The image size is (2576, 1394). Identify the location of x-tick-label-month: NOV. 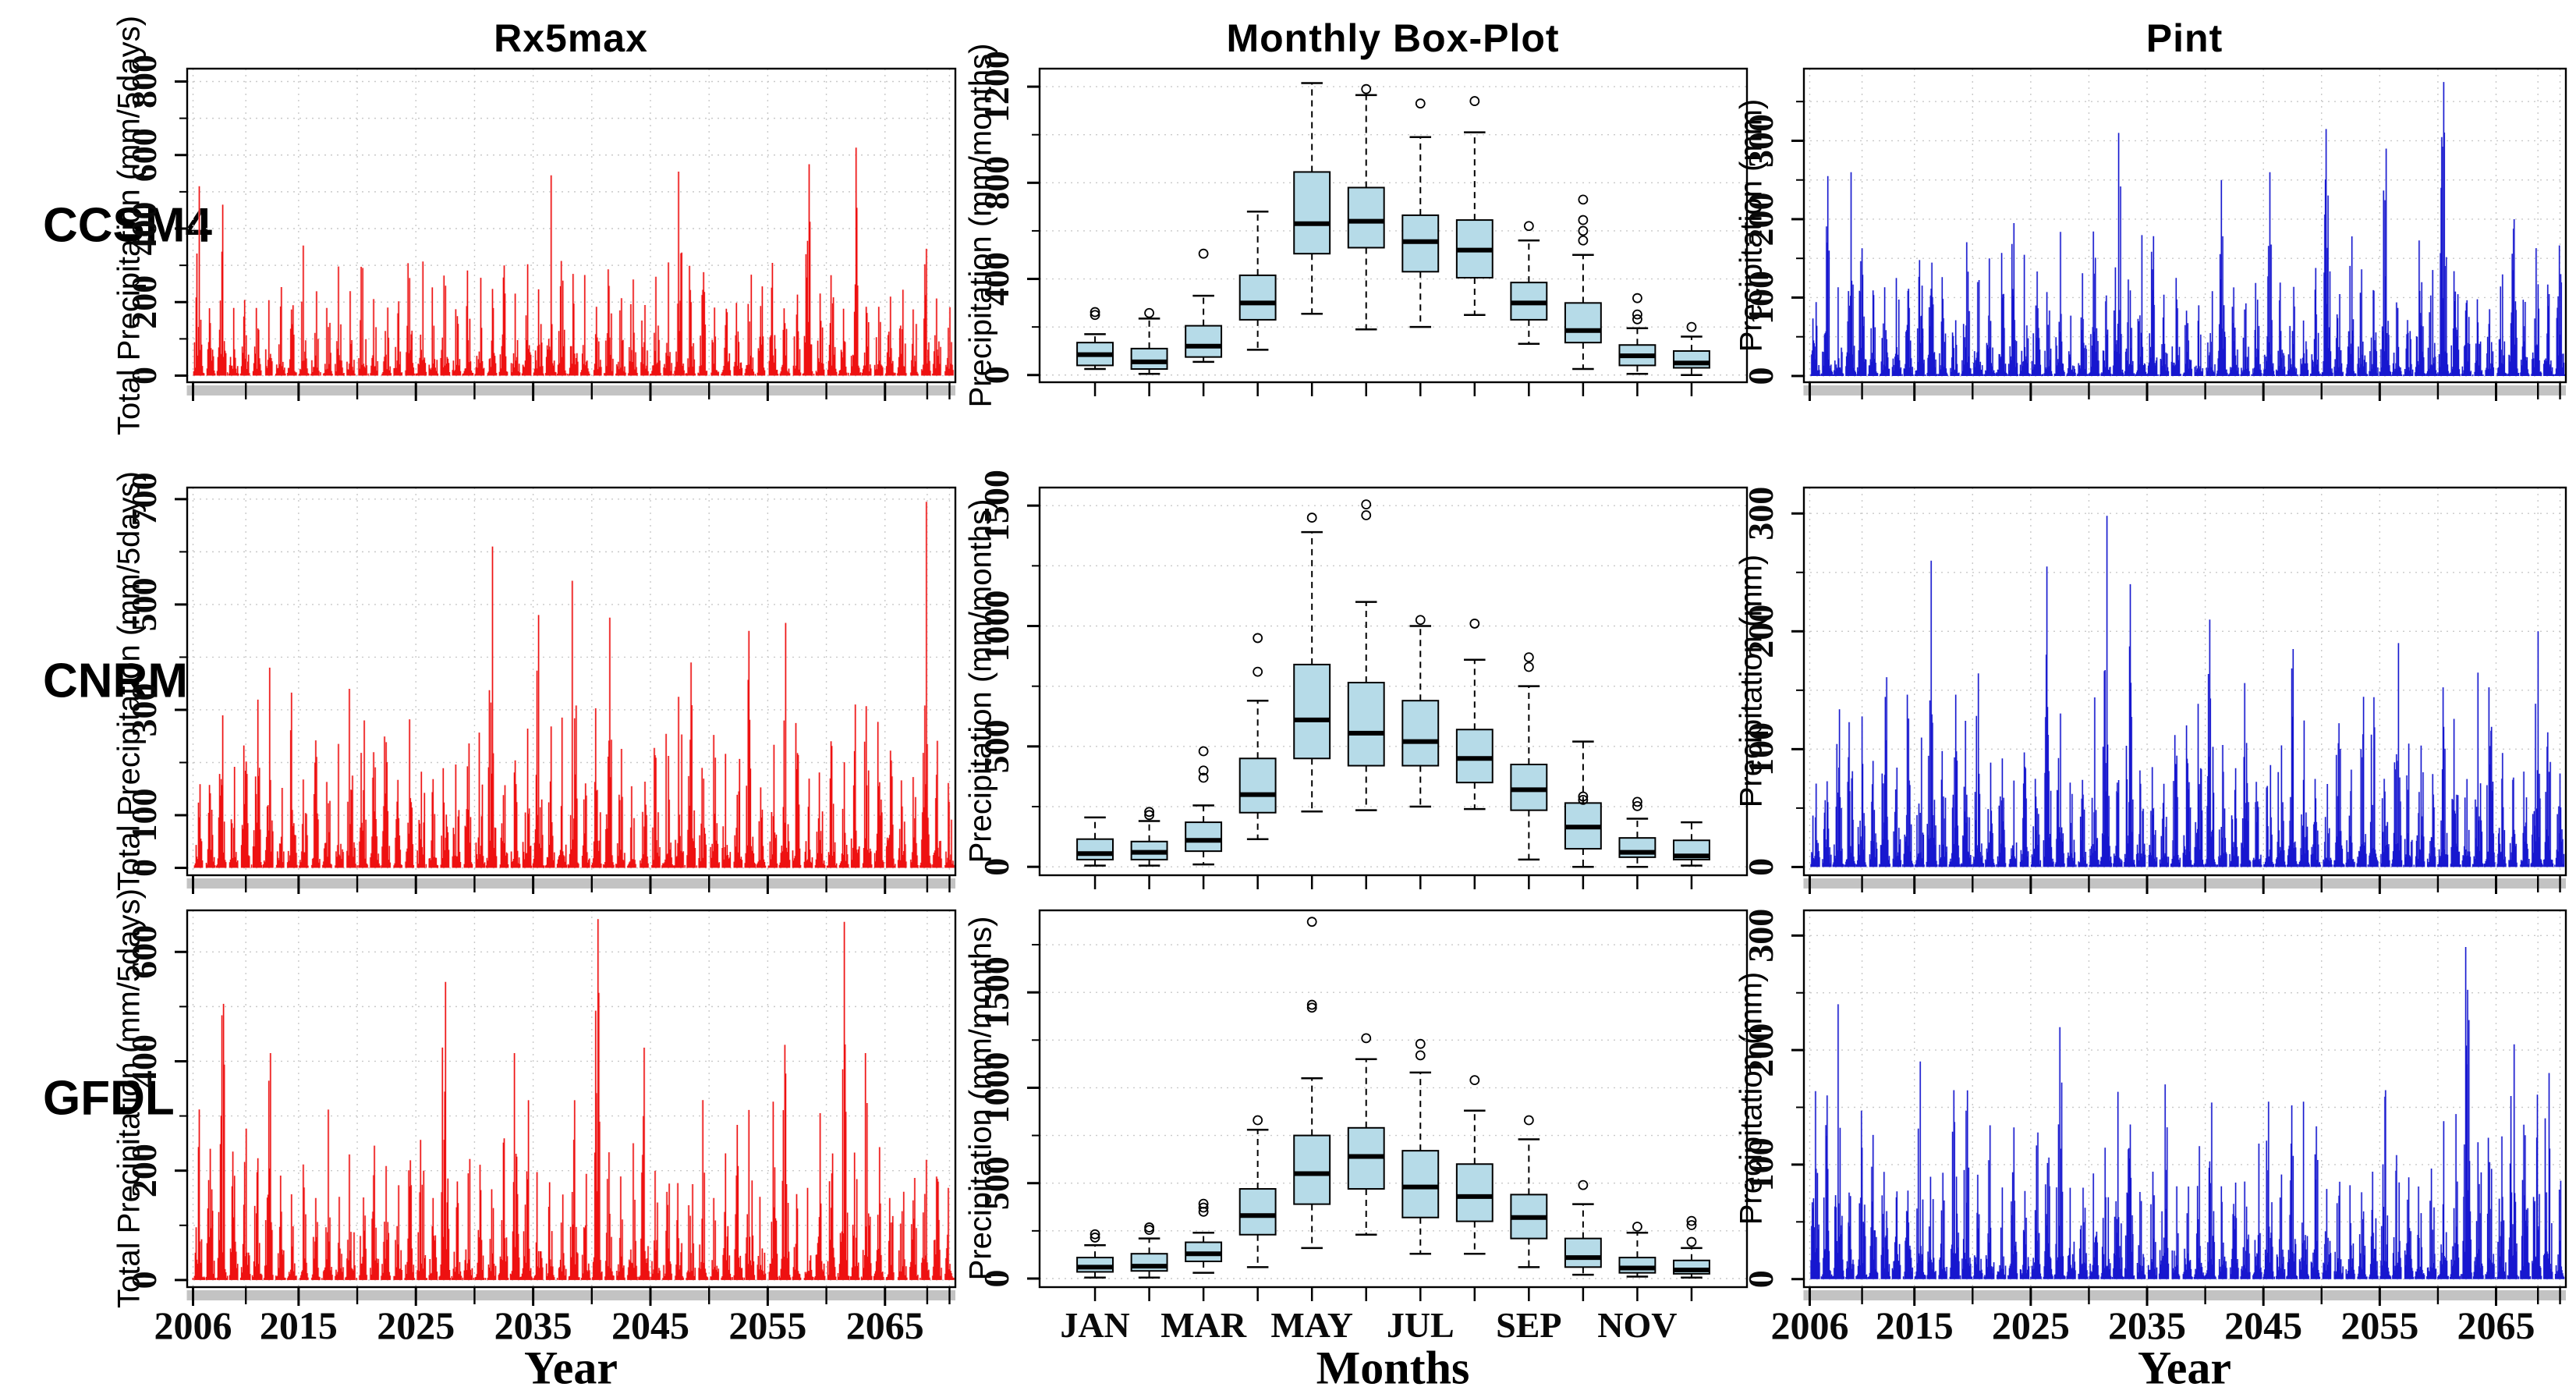
(1637, 1325).